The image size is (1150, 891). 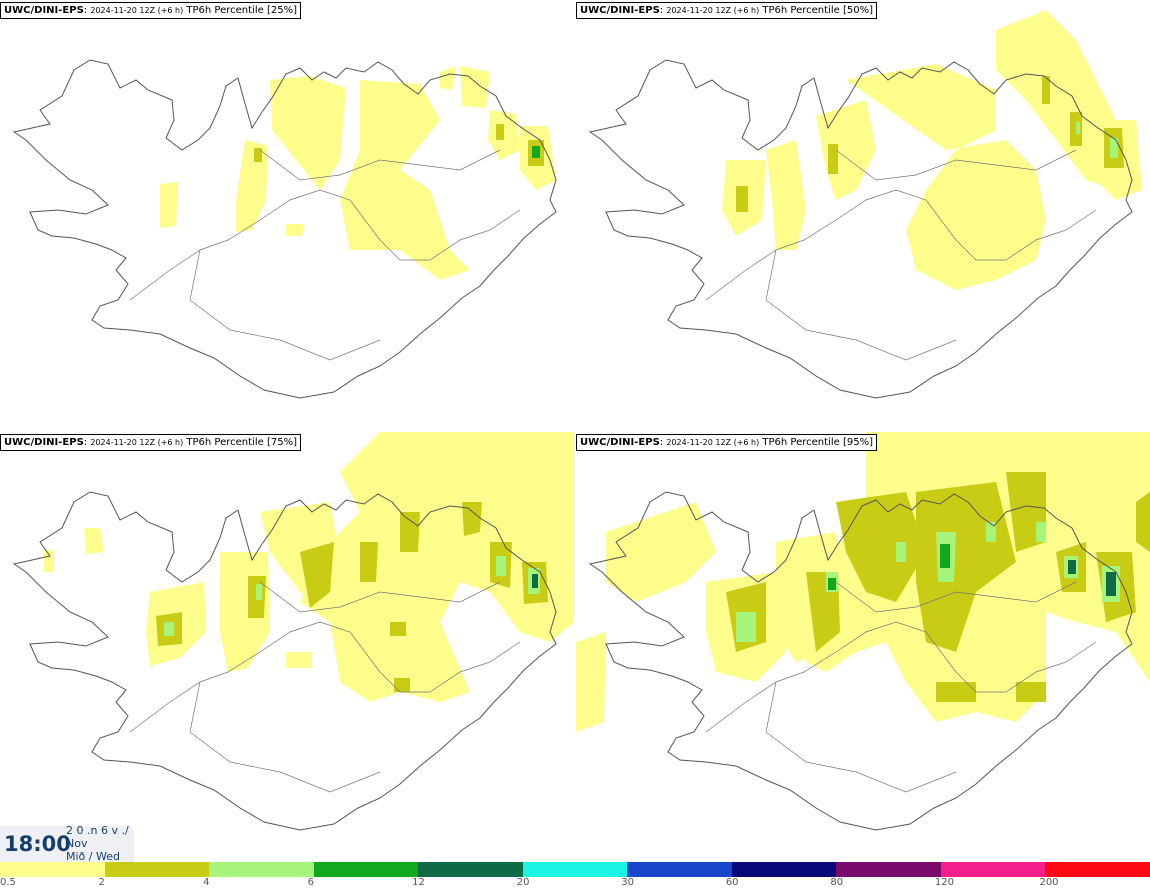 I want to click on product-name: TP6h Percentile [75%], so click(x=241, y=442).